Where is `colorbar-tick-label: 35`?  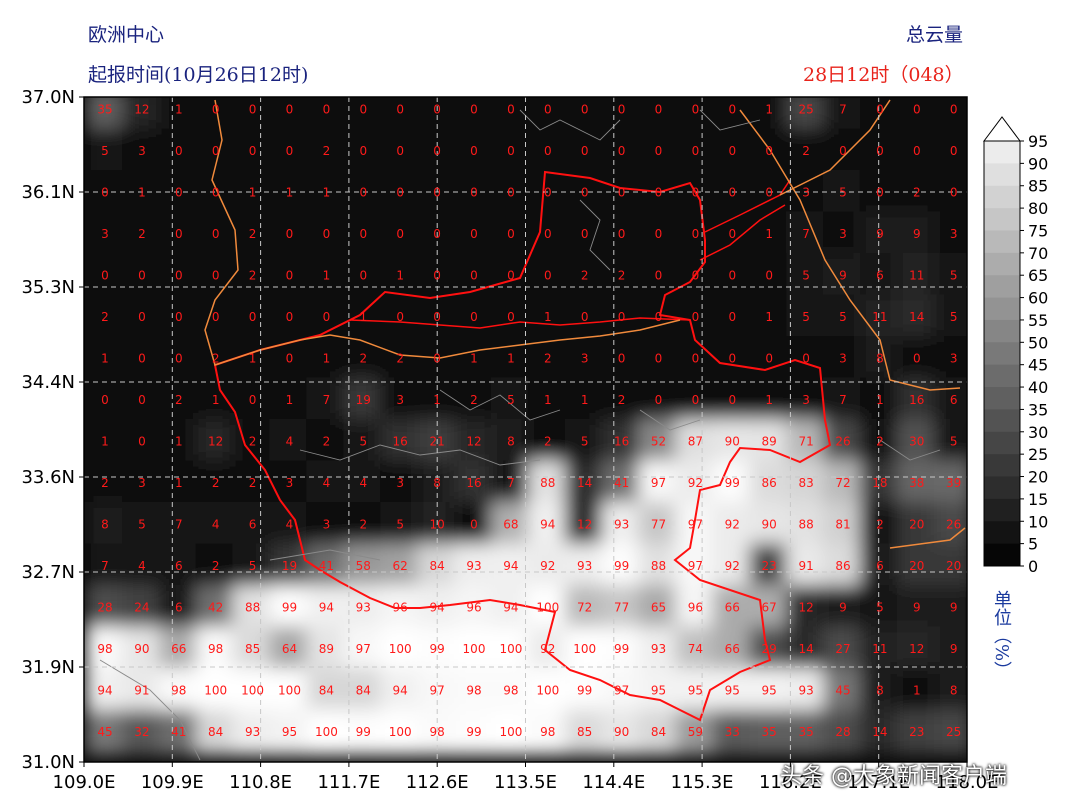 colorbar-tick-label: 35 is located at coordinates (1038, 409).